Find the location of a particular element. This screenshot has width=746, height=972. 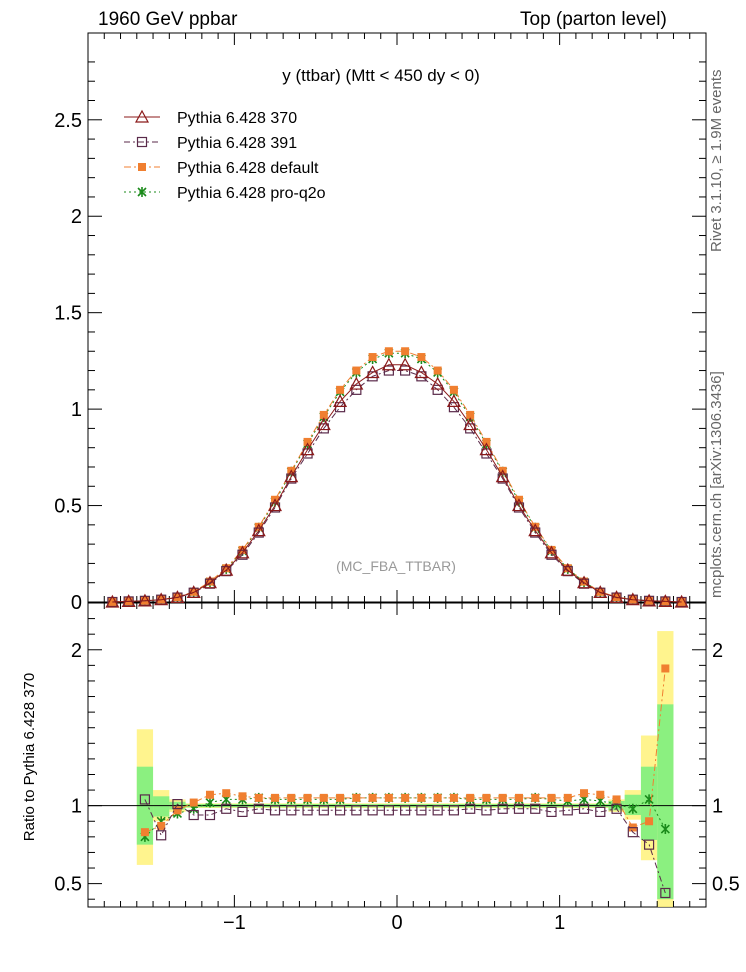

ratio-axis-label: Ratio to Pythia 6.428 370 is located at coordinates (29, 757).